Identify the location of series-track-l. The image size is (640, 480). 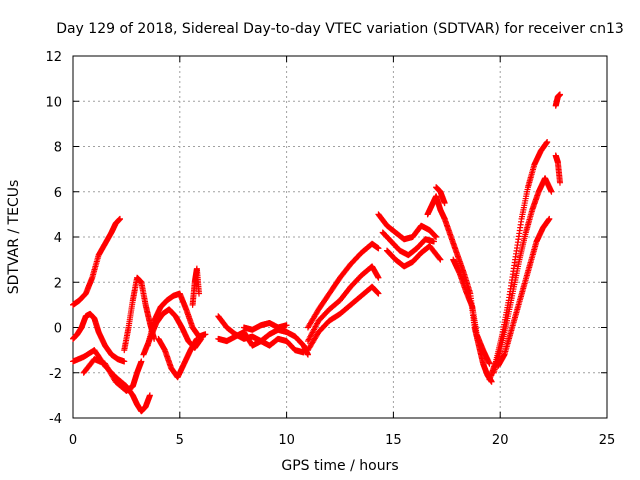
(265, 326).